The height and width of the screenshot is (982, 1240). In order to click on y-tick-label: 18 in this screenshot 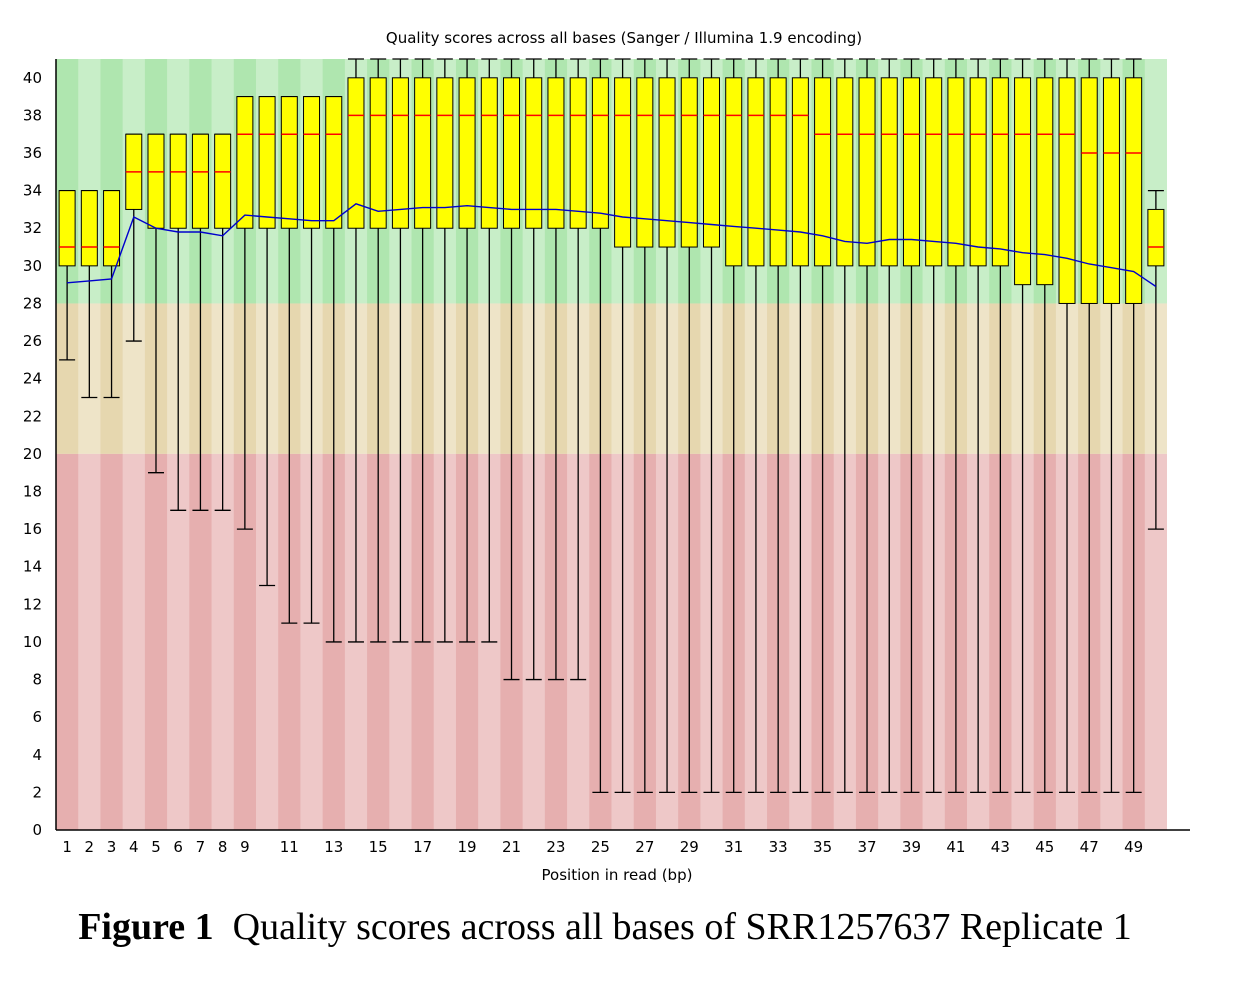, I will do `click(32, 492)`.